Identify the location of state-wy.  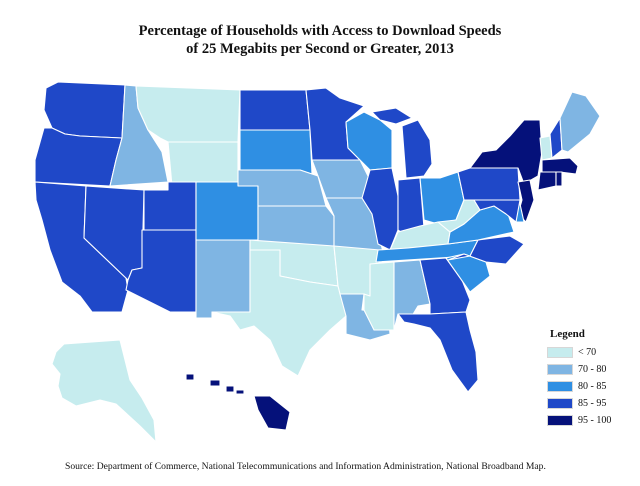
(203, 164).